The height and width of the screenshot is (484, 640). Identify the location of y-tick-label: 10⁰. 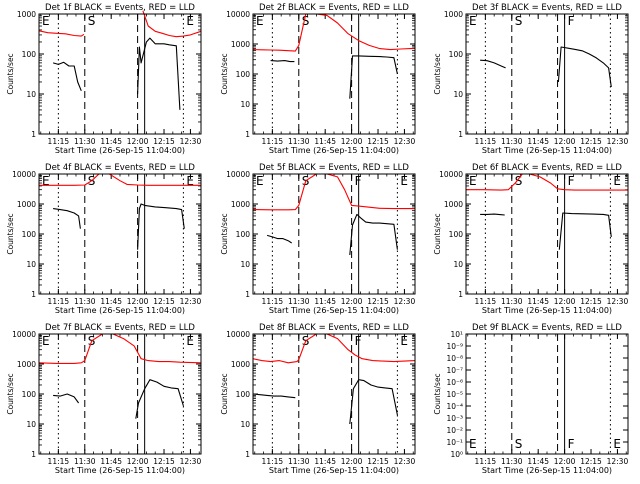
(456, 454).